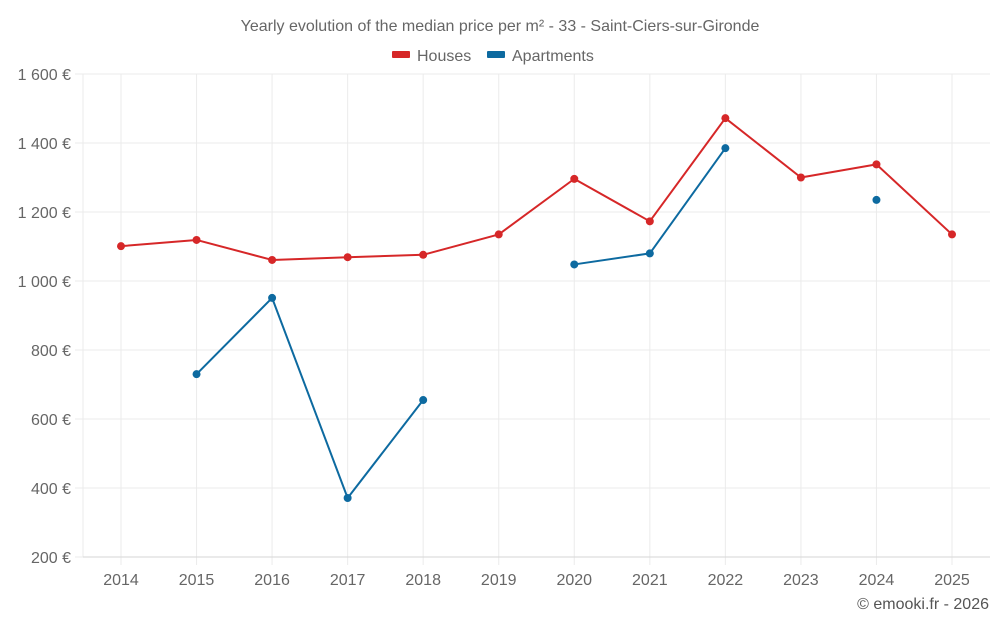 This screenshot has width=1000, height=625. Describe the element at coordinates (272, 580) in the screenshot. I see `x-tick-label: 2016` at that location.